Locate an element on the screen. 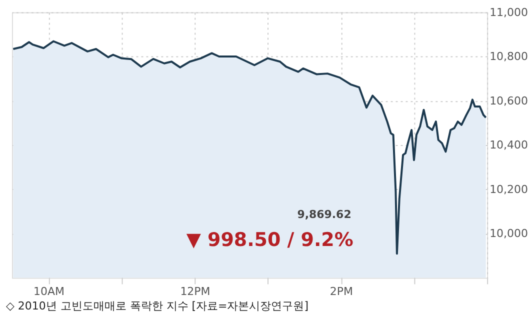 Image resolution: width=532 pixels, height=323 pixels. x-tick-label: 10AM is located at coordinates (49, 291).